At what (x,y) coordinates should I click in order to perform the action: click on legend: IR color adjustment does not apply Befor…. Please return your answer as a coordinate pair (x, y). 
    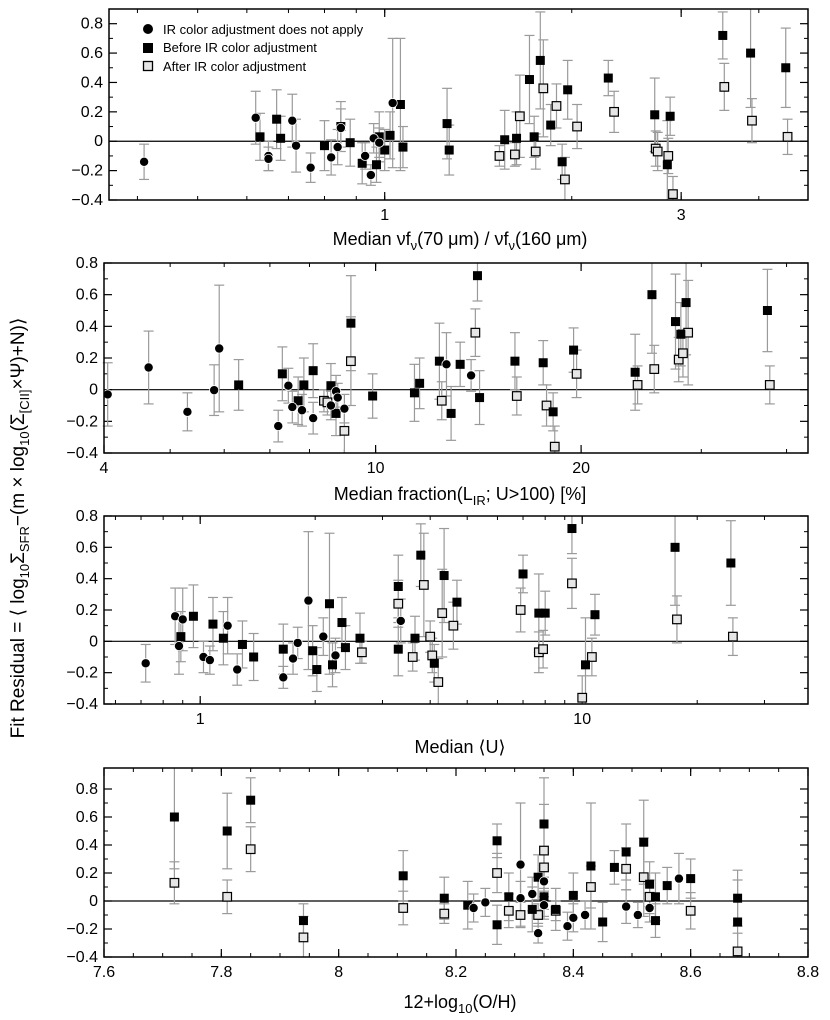
    Looking at the image, I should click on (253, 48).